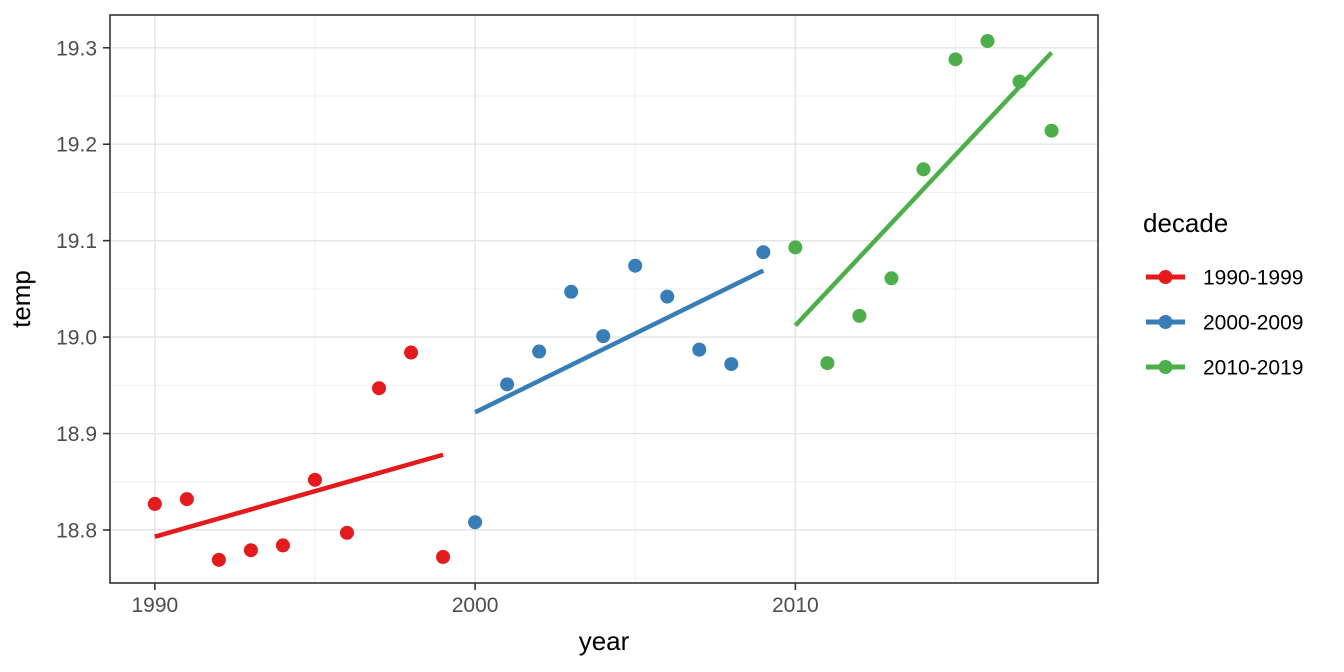  I want to click on y-axis-title: temp, so click(21, 299).